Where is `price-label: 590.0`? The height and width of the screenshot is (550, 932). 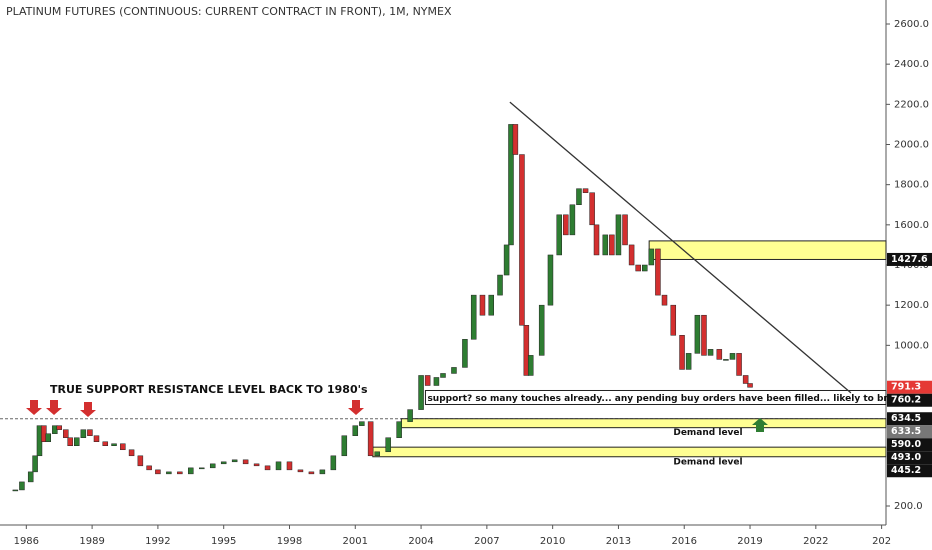 price-label: 590.0 is located at coordinates (906, 444).